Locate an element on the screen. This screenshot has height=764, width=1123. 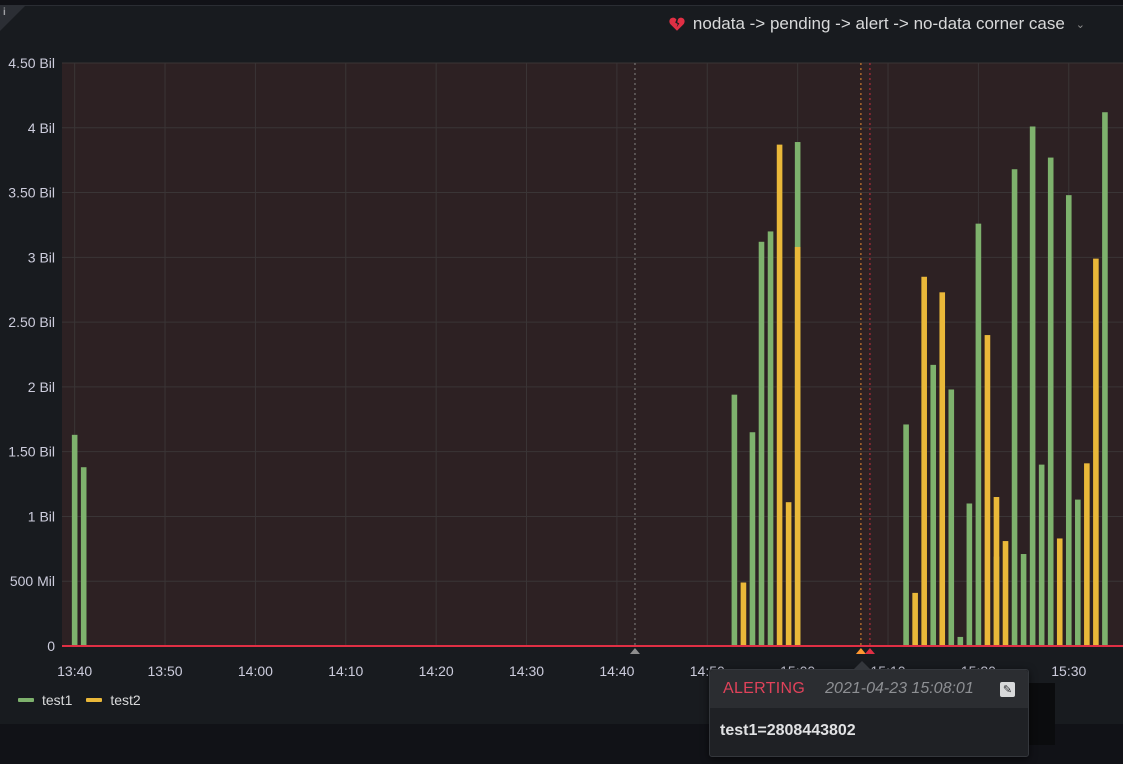
x-tick-label: 15:30 is located at coordinates (1068, 671).